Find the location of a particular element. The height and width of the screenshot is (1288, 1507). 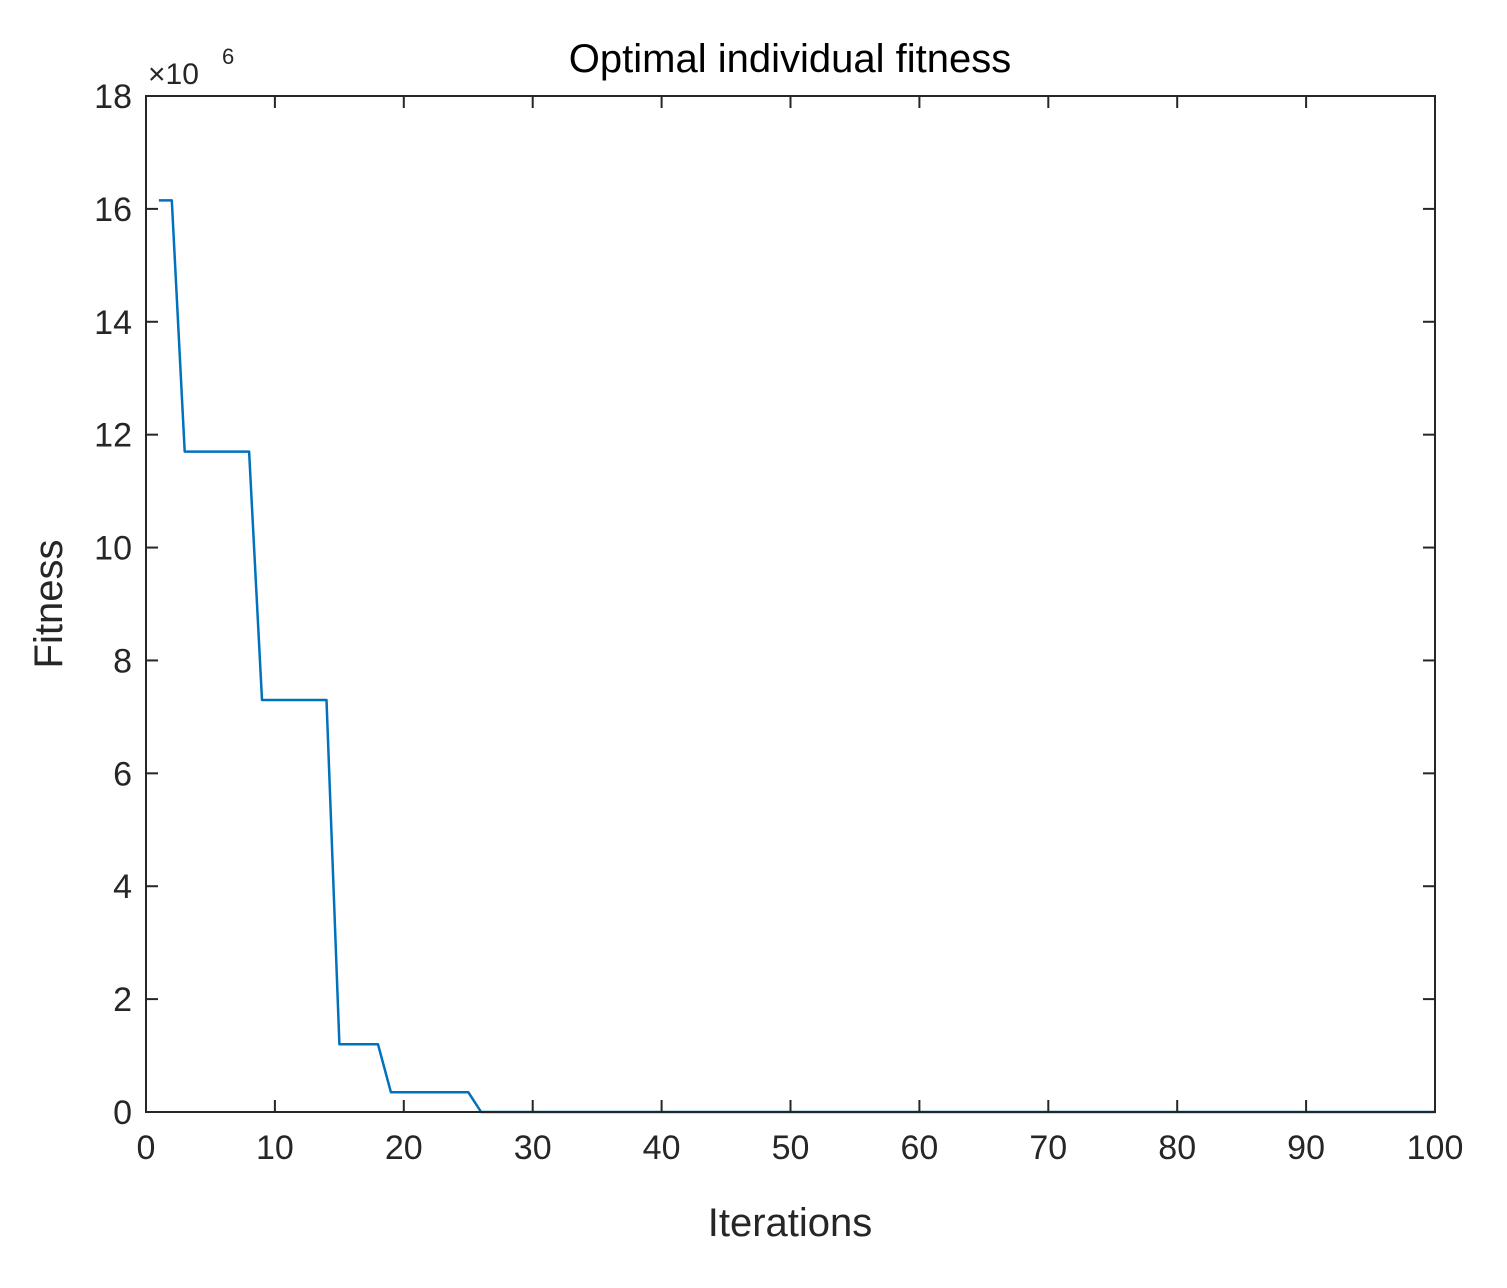

y-exponent-power: 6 is located at coordinates (228, 56).